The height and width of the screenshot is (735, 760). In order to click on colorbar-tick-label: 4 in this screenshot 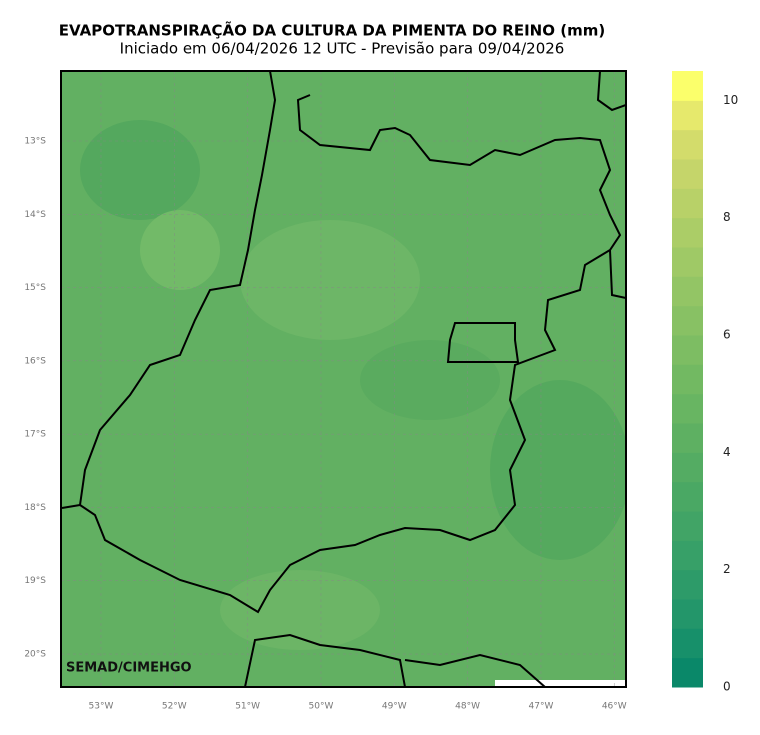, I will do `click(727, 452)`.